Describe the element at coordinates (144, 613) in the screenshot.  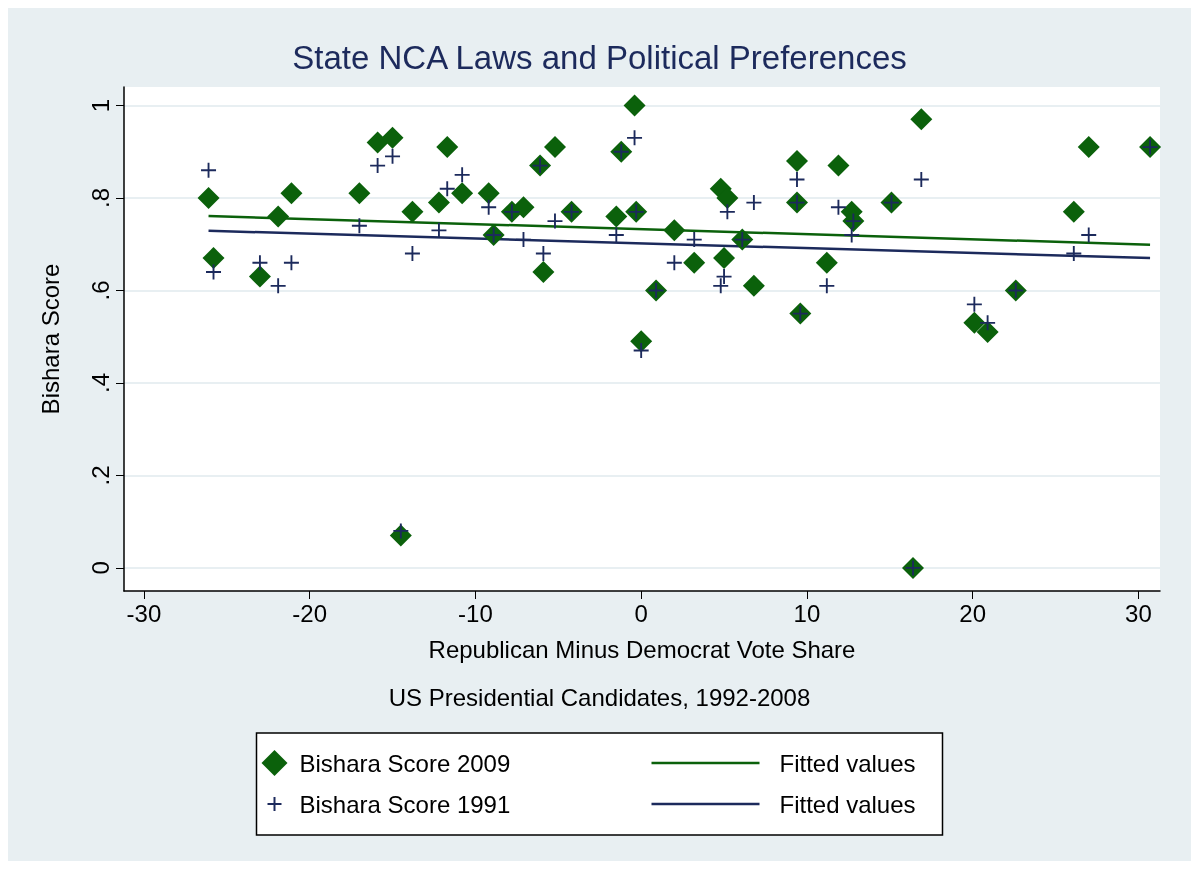
I see `x-tick-label: -30` at that location.